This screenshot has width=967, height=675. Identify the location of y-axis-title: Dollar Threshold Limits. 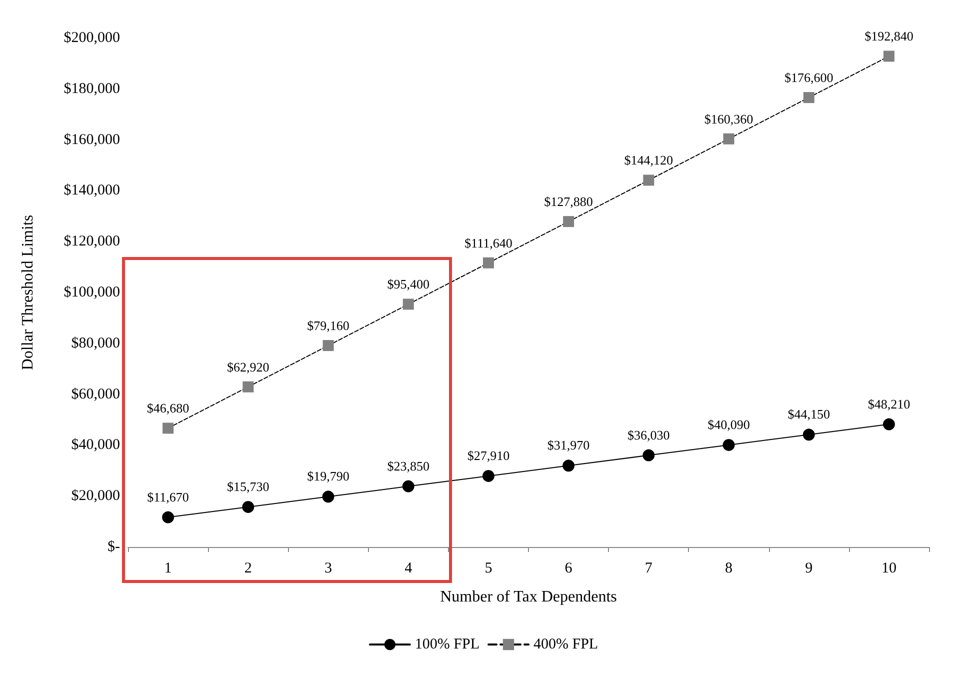
(28, 292).